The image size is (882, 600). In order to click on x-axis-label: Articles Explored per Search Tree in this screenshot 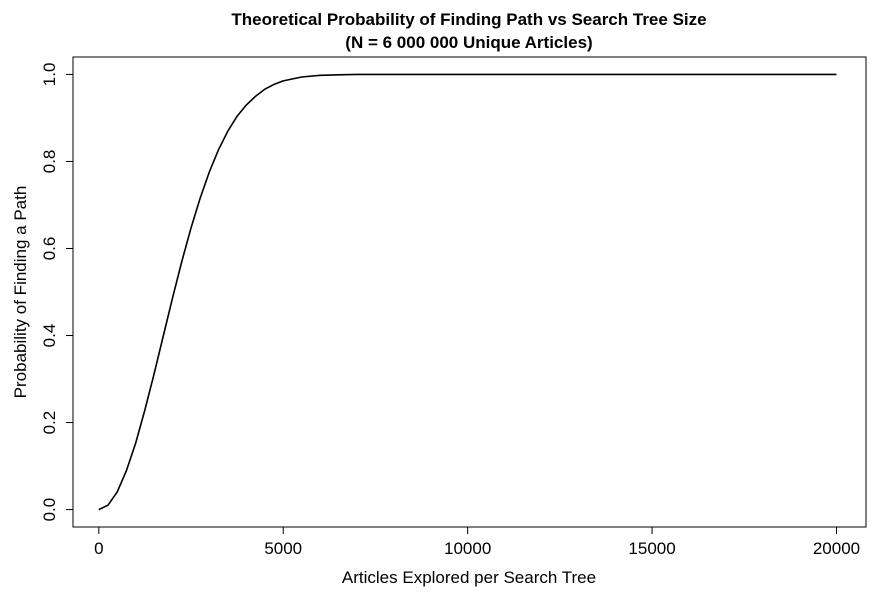, I will do `click(469, 577)`.